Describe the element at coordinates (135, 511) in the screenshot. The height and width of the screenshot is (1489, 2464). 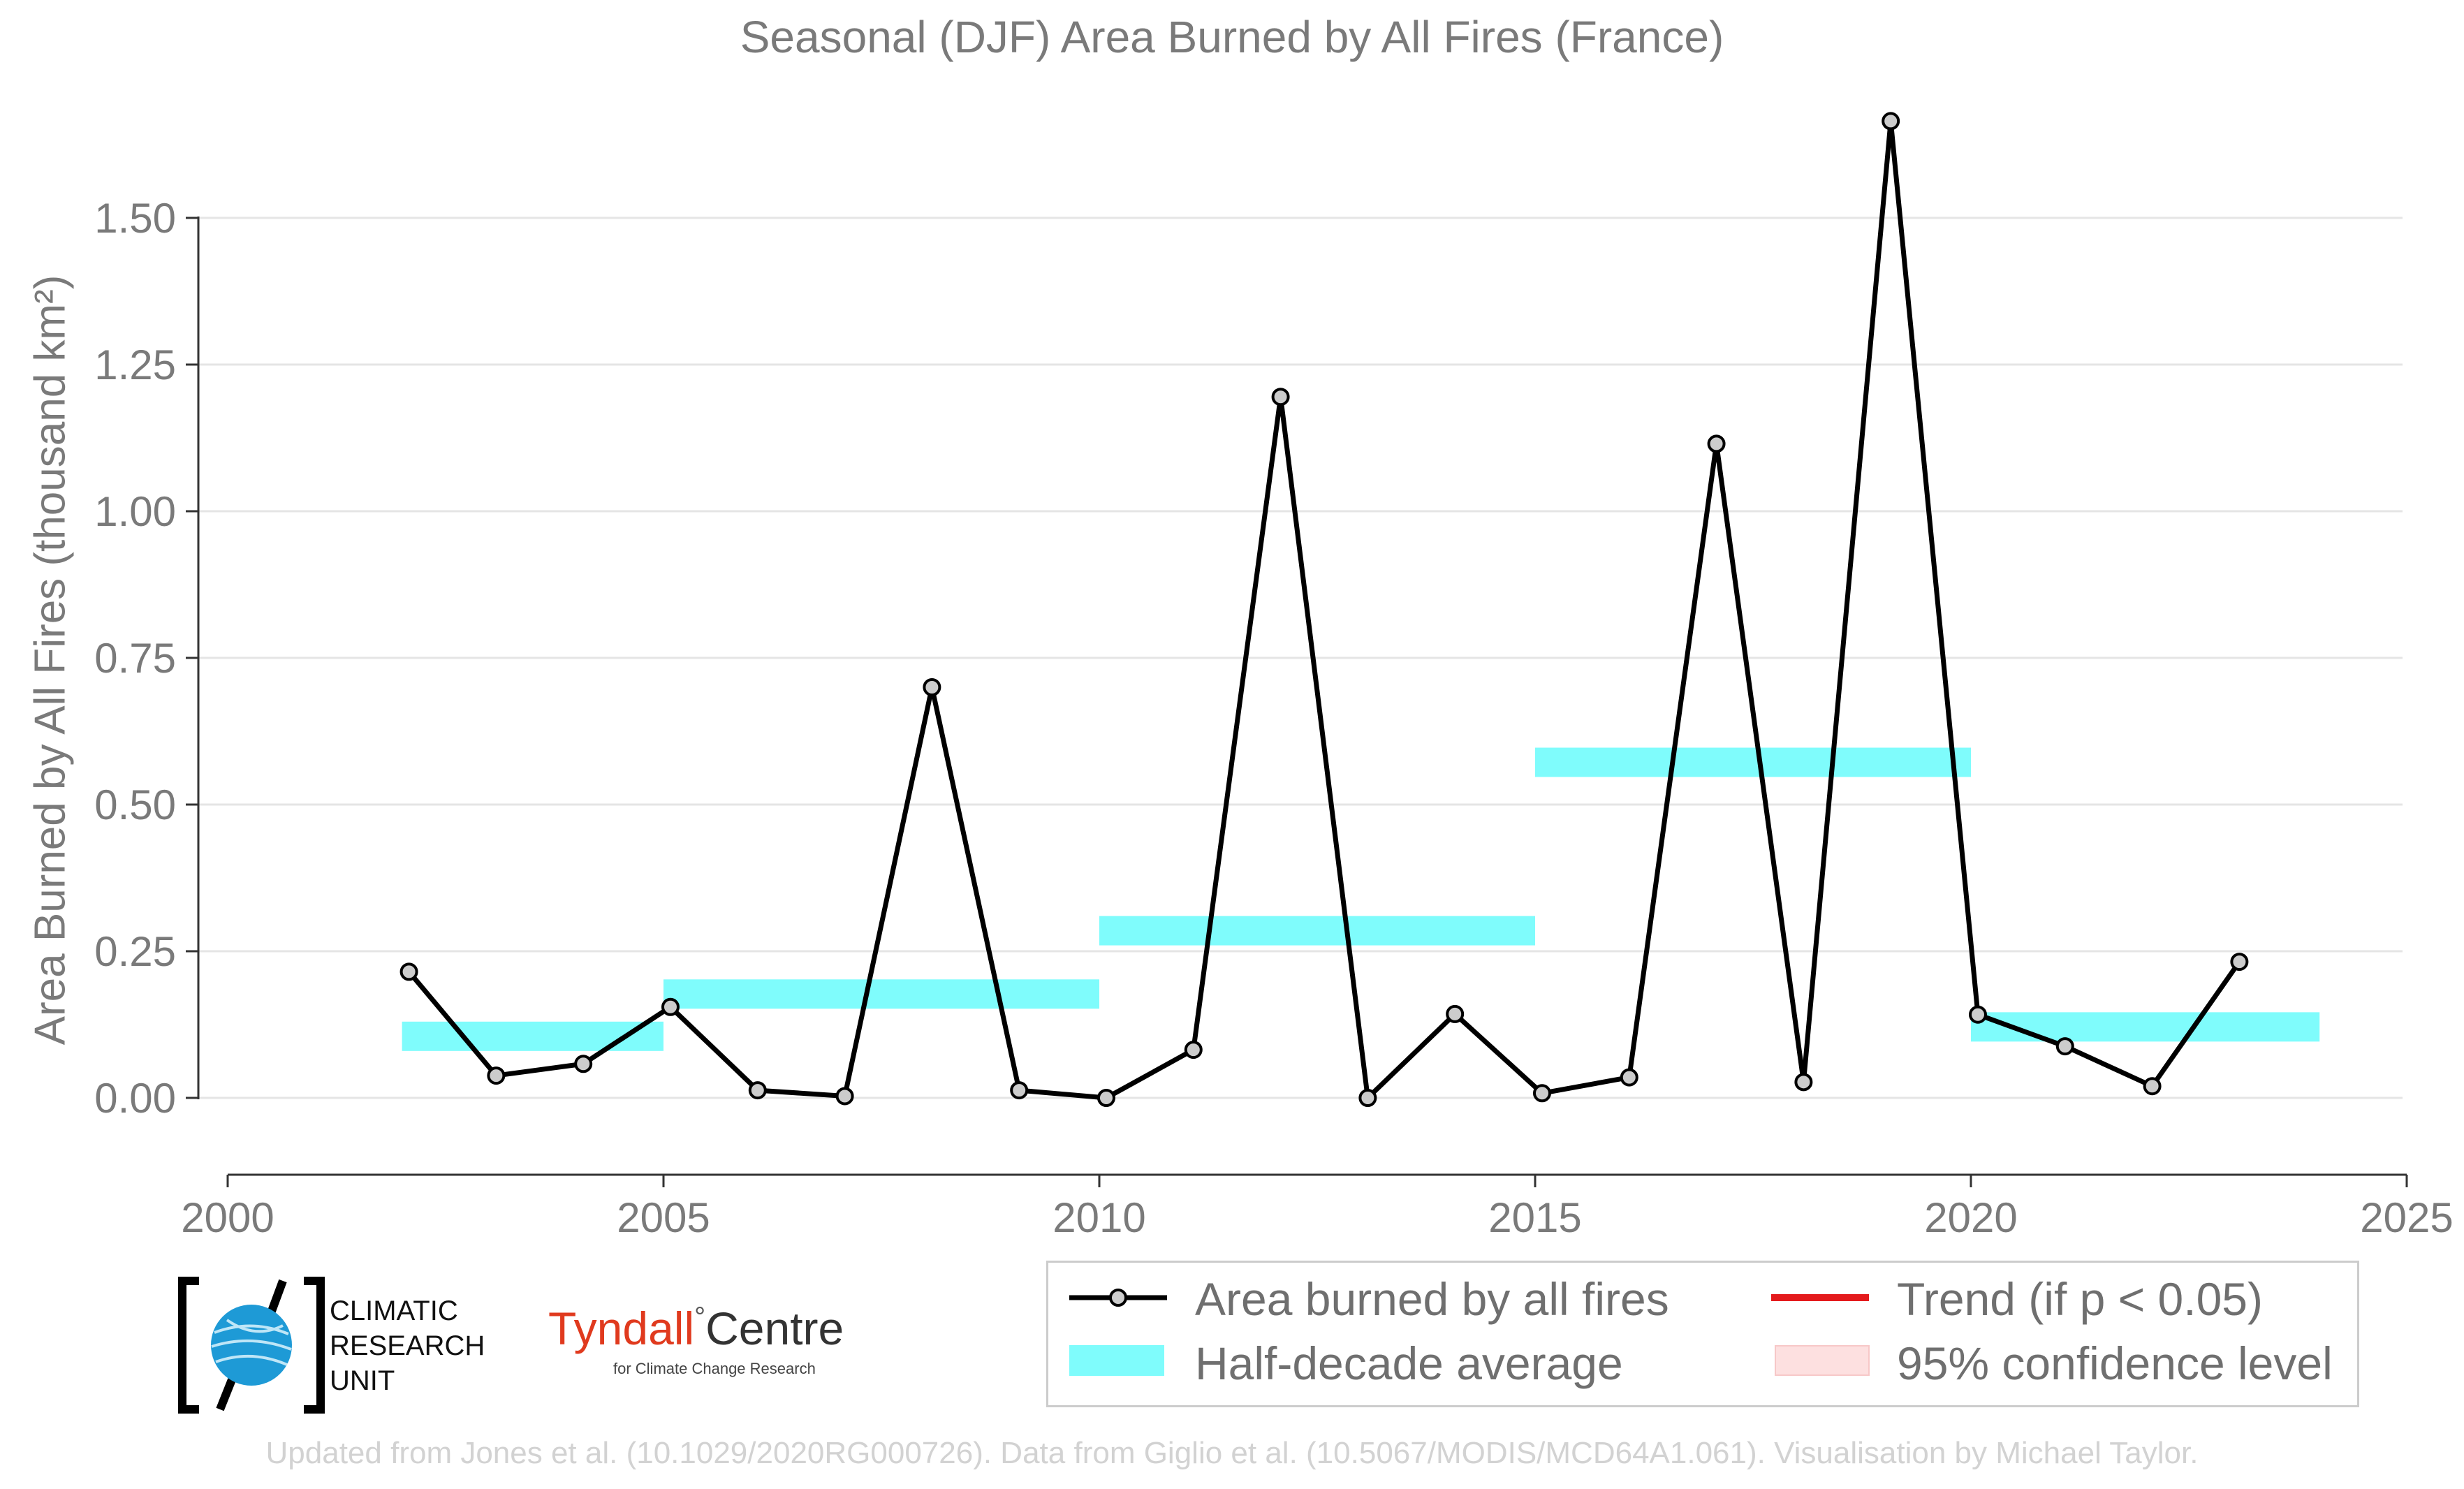
I see `y-tick-label: 1.00` at that location.